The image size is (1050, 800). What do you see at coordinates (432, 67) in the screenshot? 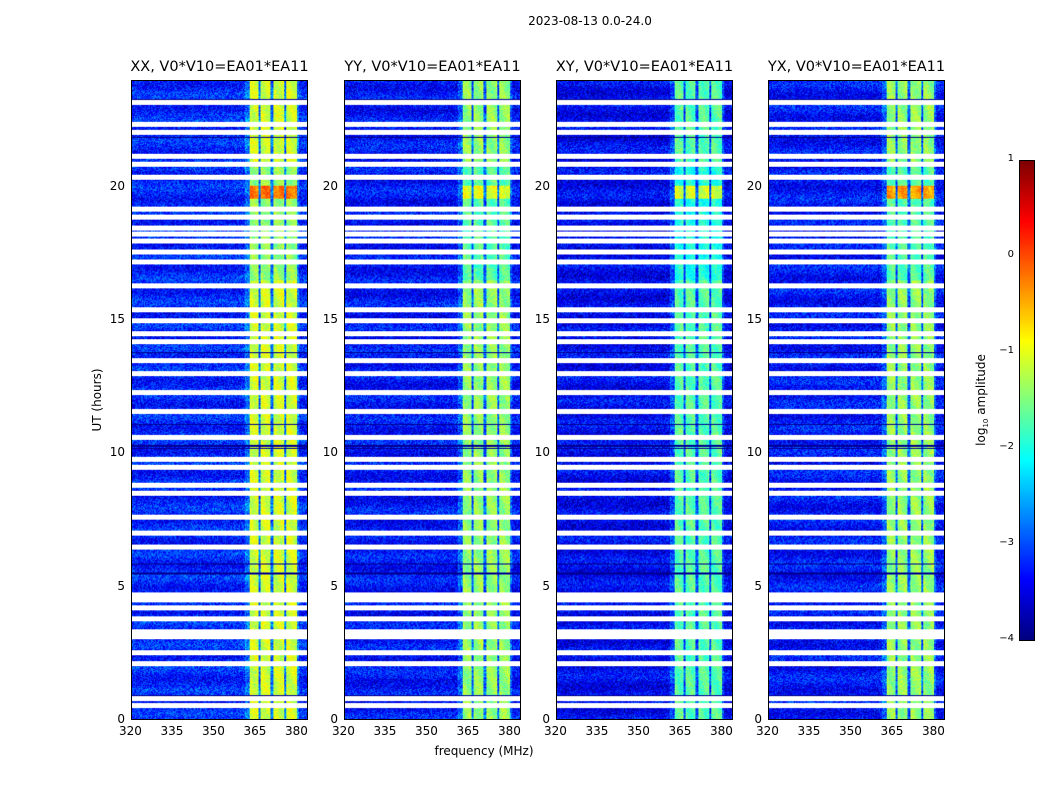
I see `panel-title: YY, V0*V10=EA01*EA11` at bounding box center [432, 67].